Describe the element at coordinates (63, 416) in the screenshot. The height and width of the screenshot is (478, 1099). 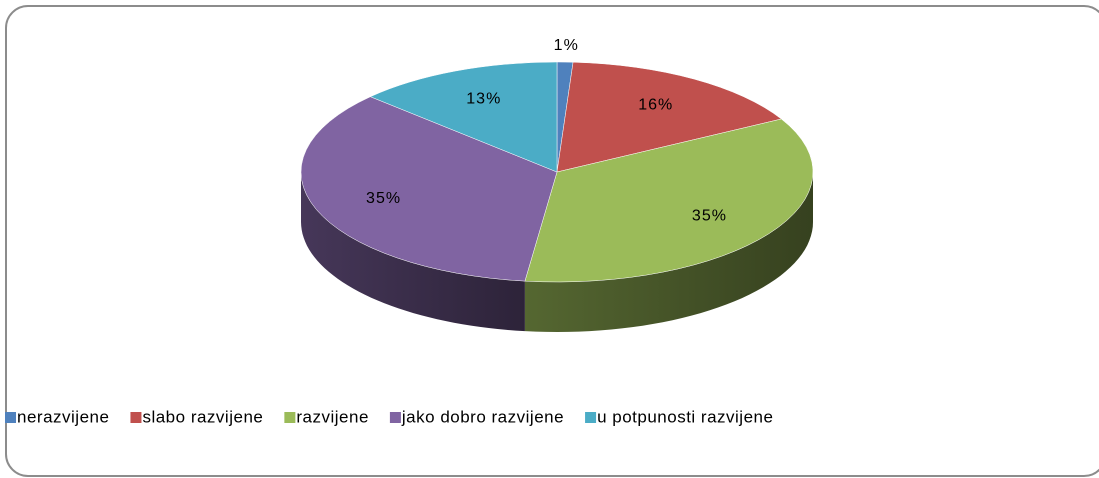
I see `legend-label: nerazvijene` at that location.